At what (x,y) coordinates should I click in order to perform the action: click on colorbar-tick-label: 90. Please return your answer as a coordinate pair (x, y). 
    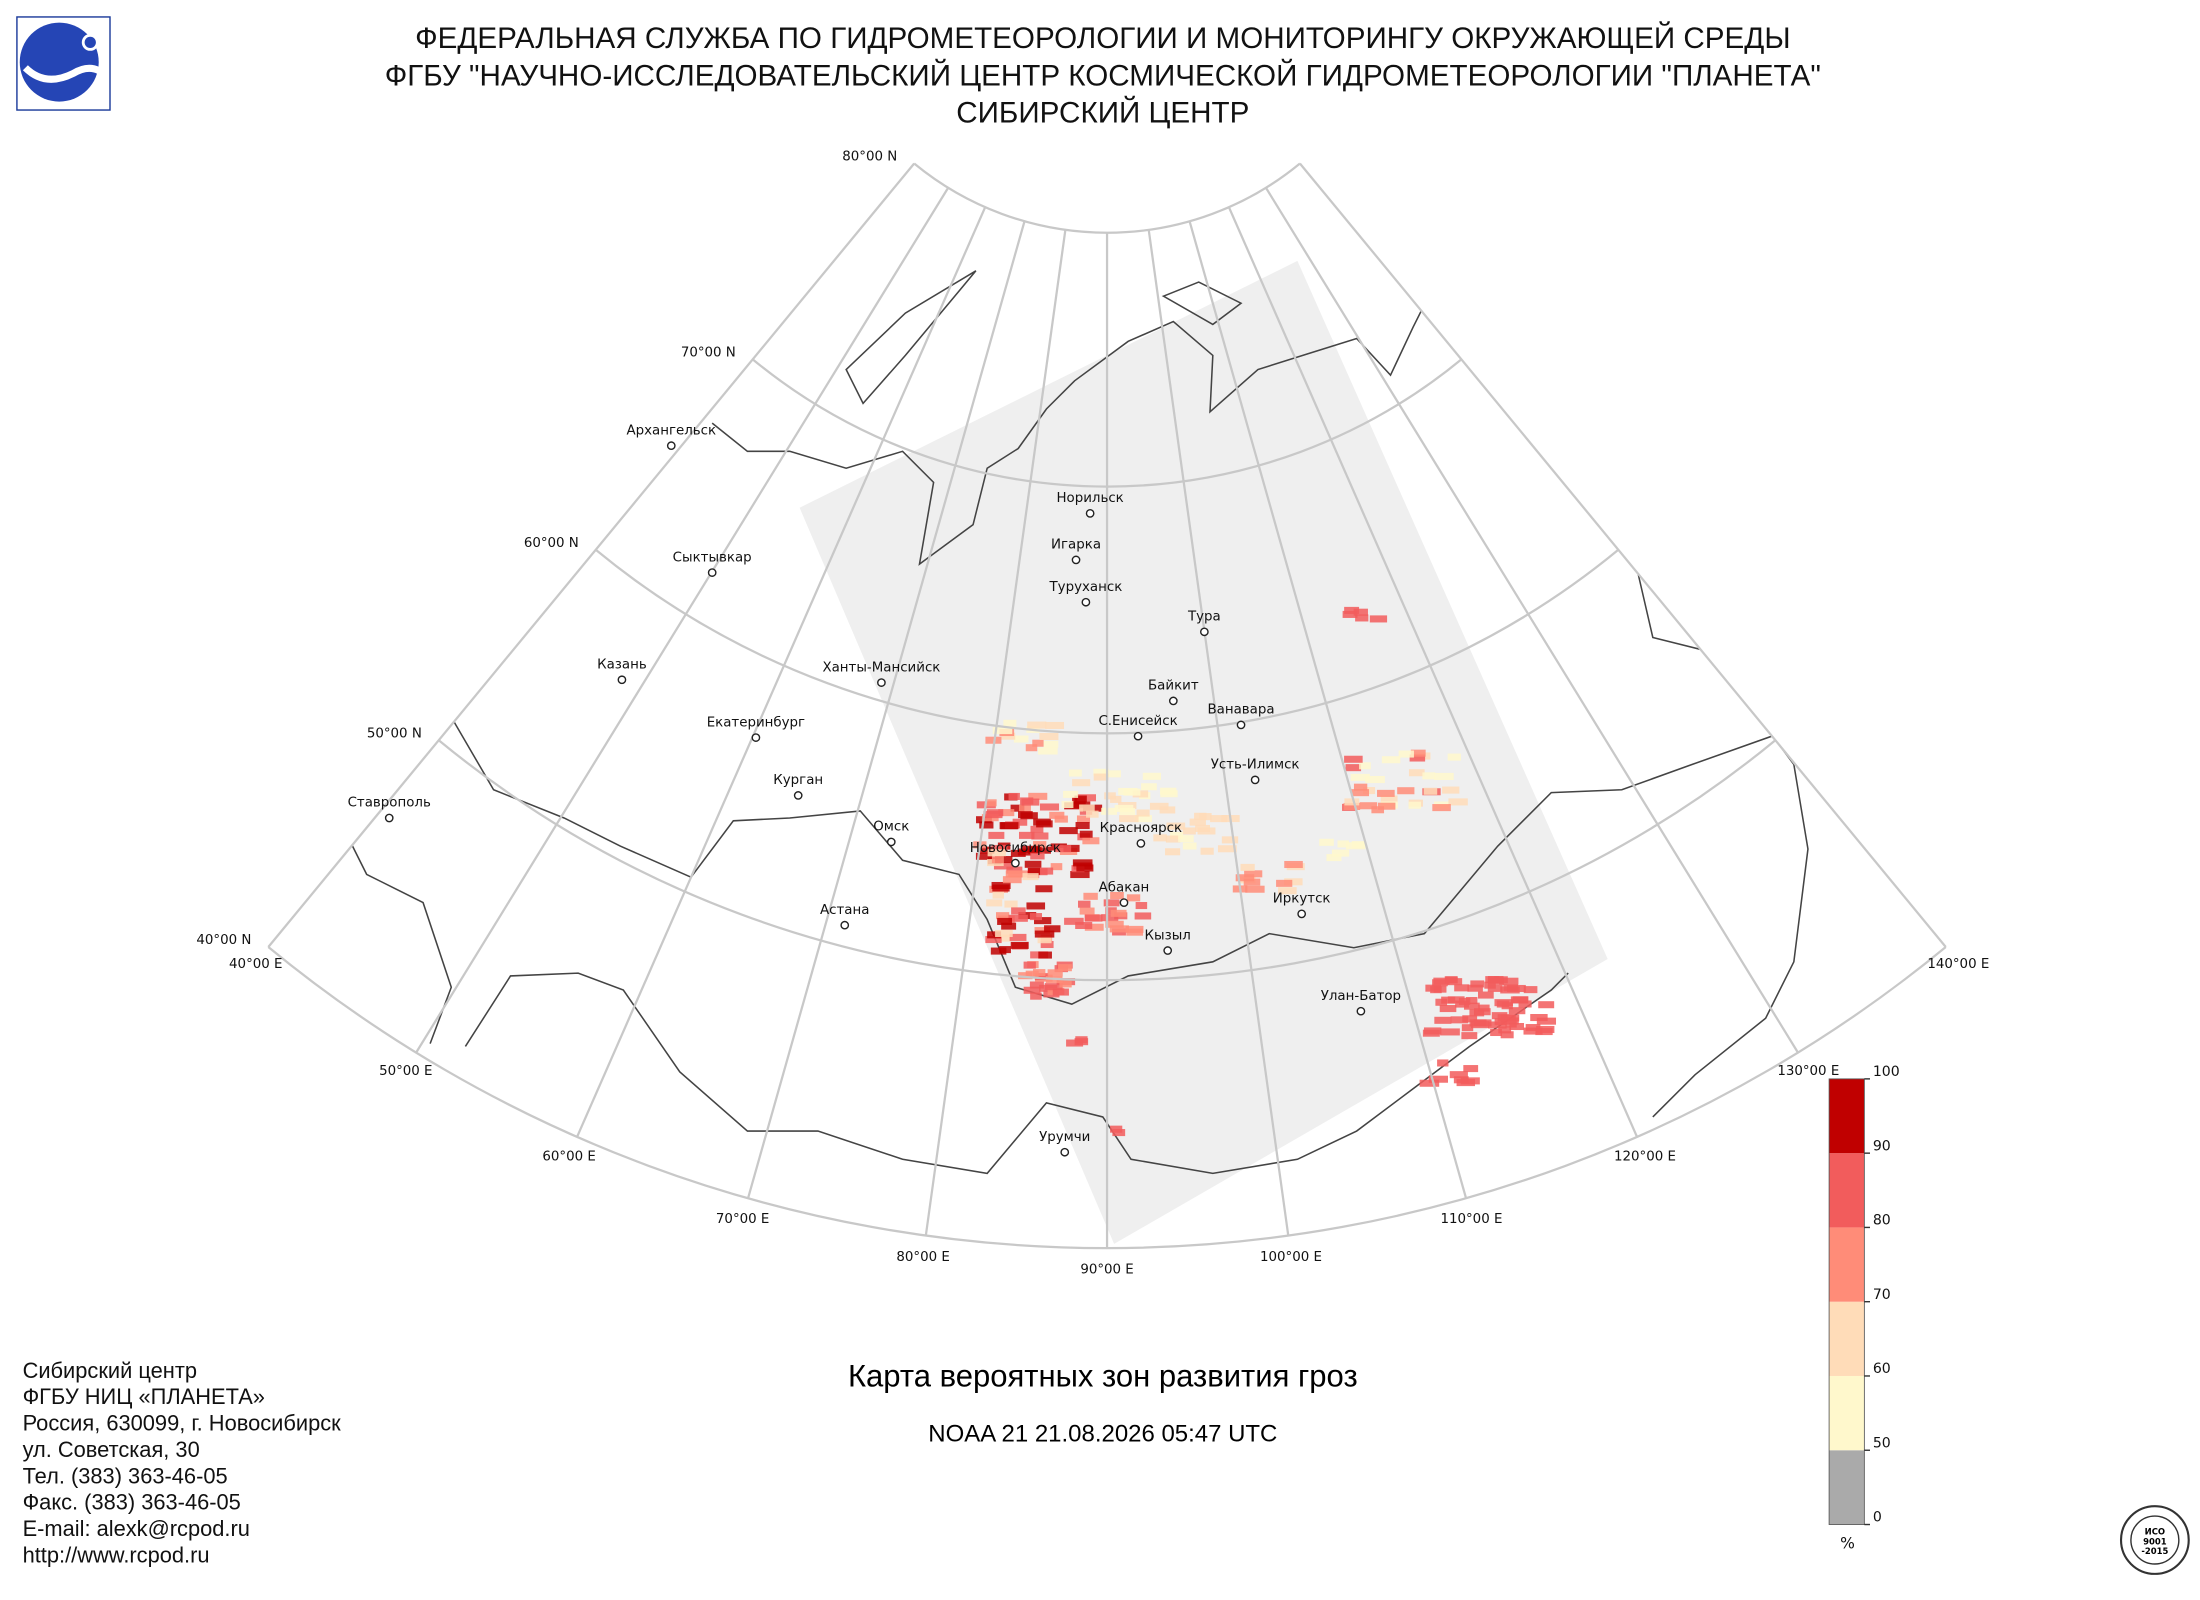
    Looking at the image, I should click on (1882, 1146).